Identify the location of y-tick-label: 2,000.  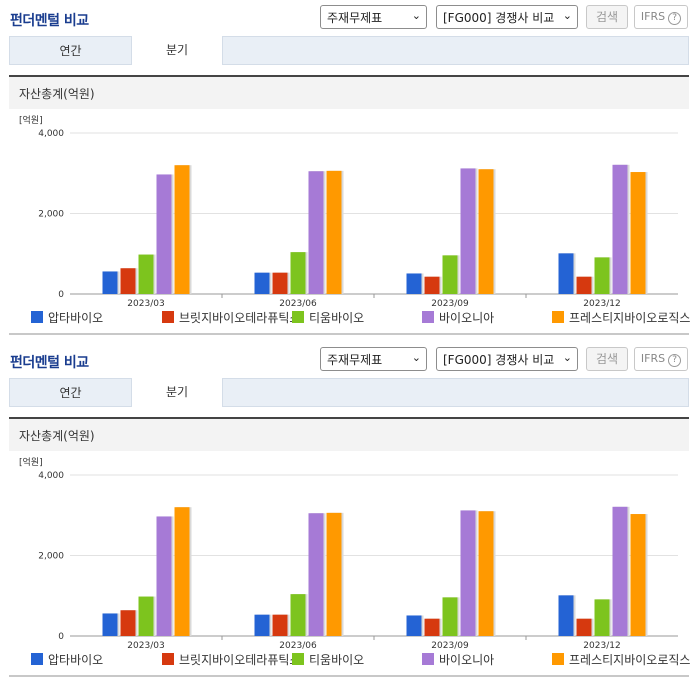
(51, 215).